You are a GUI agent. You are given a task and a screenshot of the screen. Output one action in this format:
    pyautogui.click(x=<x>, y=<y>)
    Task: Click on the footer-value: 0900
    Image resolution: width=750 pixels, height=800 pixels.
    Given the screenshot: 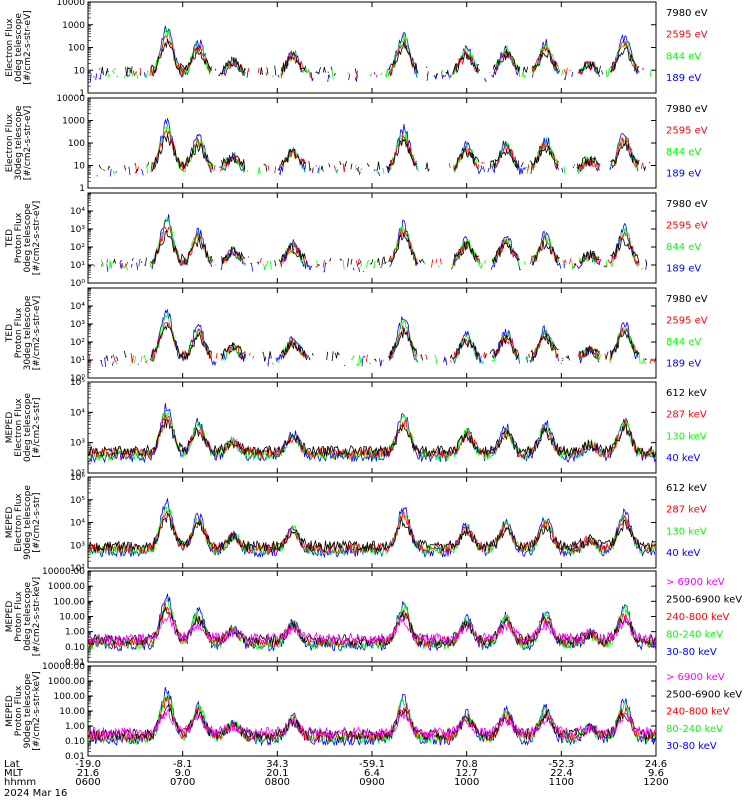 What is the action you would take?
    pyautogui.click(x=371, y=782)
    